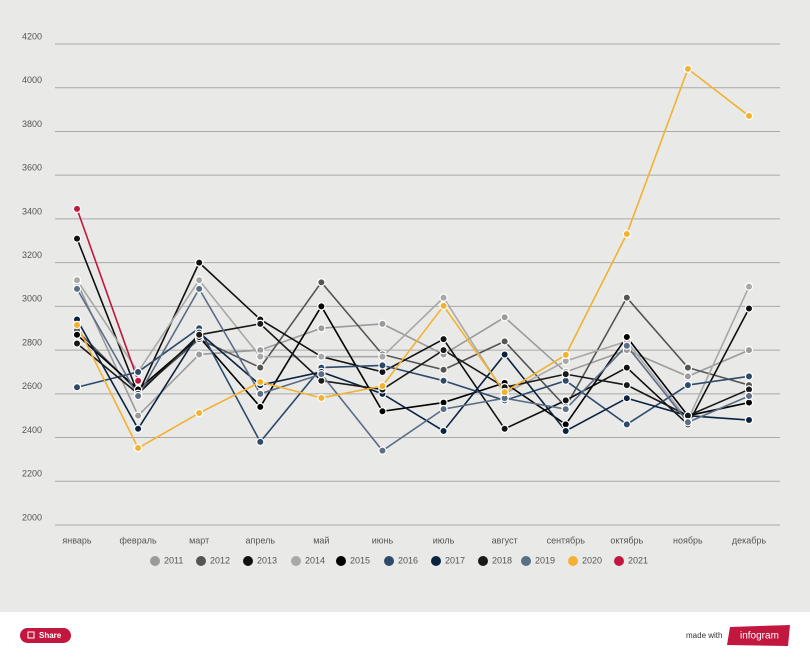 Image resolution: width=810 pixels, height=665 pixels. What do you see at coordinates (455, 560) in the screenshot?
I see `legend-label: 2017` at bounding box center [455, 560].